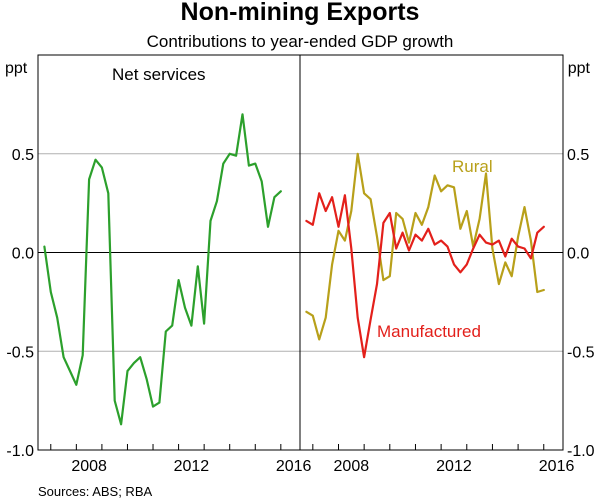 This screenshot has width=600, height=503. What do you see at coordinates (581, 352) in the screenshot?
I see `y-tick-label-right-1: -0.5` at bounding box center [581, 352].